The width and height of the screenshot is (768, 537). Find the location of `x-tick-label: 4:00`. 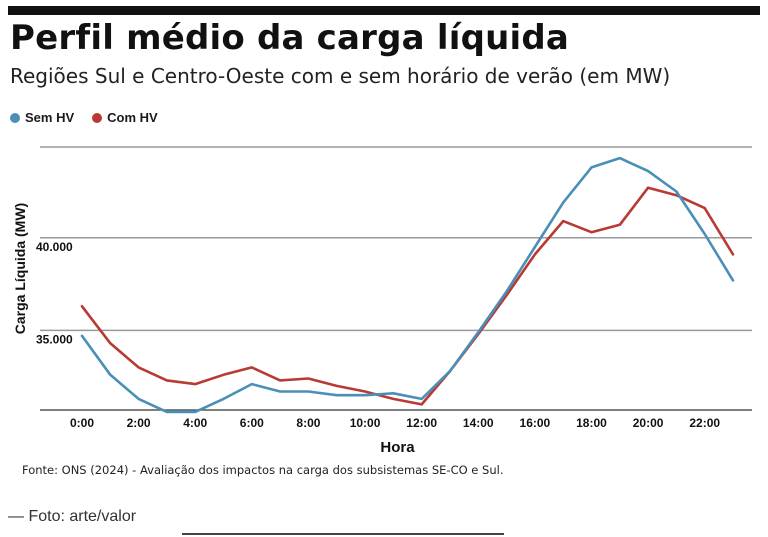

x-tick-label: 4:00 is located at coordinates (195, 423).